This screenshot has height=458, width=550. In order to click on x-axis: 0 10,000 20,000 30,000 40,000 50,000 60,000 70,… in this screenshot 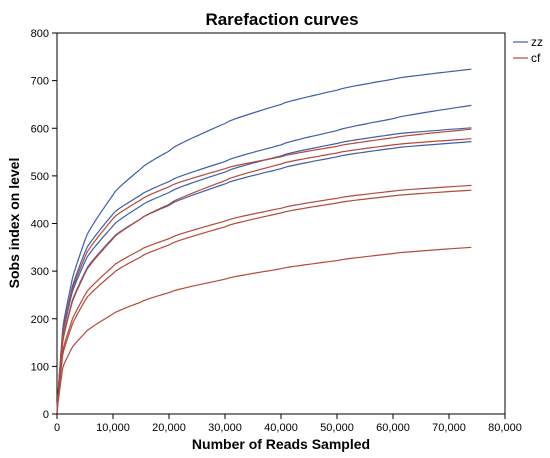, I will do `click(288, 424)`.